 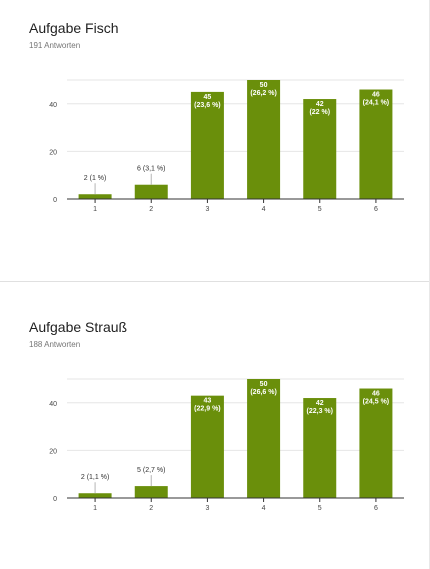 What do you see at coordinates (95, 477) in the screenshot?
I see `data-label: 2 (1,1 %)` at bounding box center [95, 477].